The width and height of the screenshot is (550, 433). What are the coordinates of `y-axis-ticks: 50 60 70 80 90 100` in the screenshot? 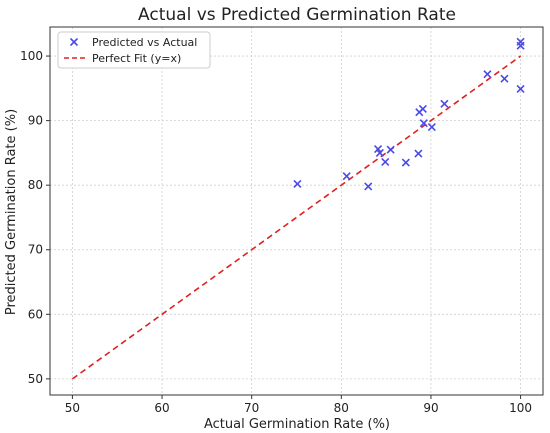 It's located at (35, 217).